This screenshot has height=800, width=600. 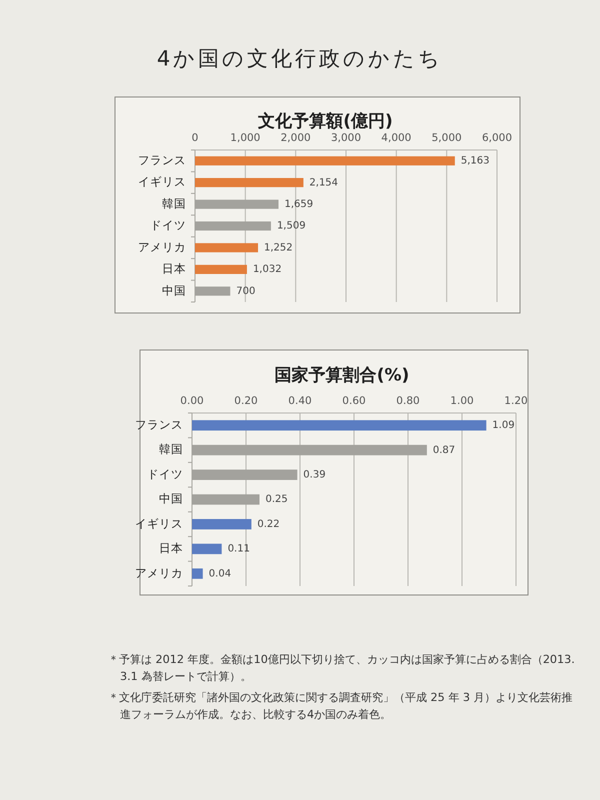 What do you see at coordinates (246, 291) in the screenshot?
I see `data-label: 700` at bounding box center [246, 291].